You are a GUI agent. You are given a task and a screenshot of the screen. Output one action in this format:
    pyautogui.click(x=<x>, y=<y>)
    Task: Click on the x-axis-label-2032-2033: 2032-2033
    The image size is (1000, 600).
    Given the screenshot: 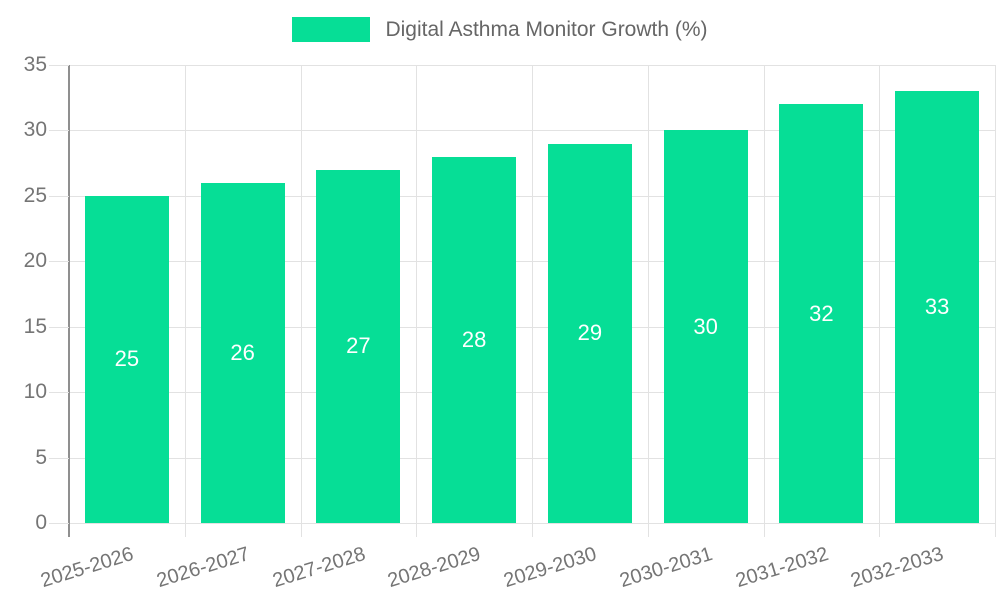 What is the action you would take?
    pyautogui.click(x=897, y=568)
    